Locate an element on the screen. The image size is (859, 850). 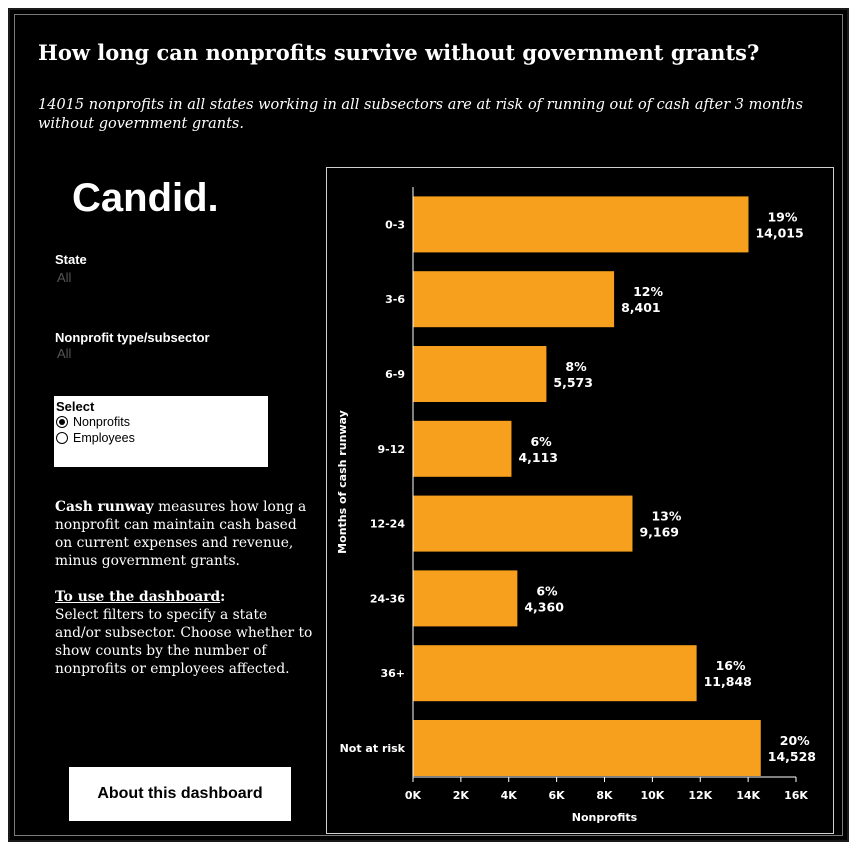
value-label: 4,113 is located at coordinates (538, 457).